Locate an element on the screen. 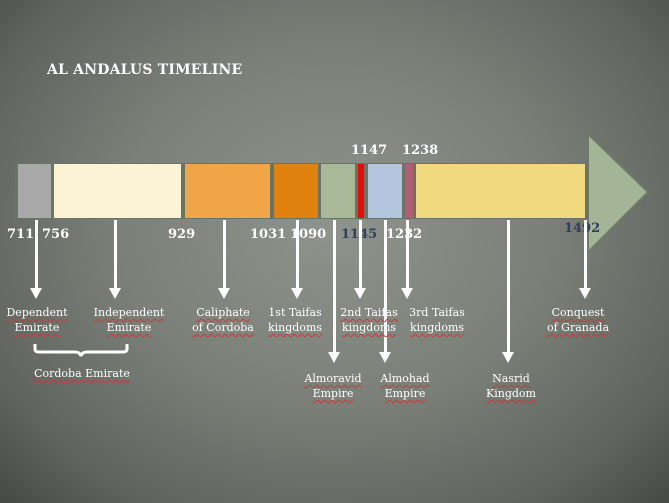 This screenshot has height=503, width=669. segment-dependent-emirate is located at coordinates (34, 191).